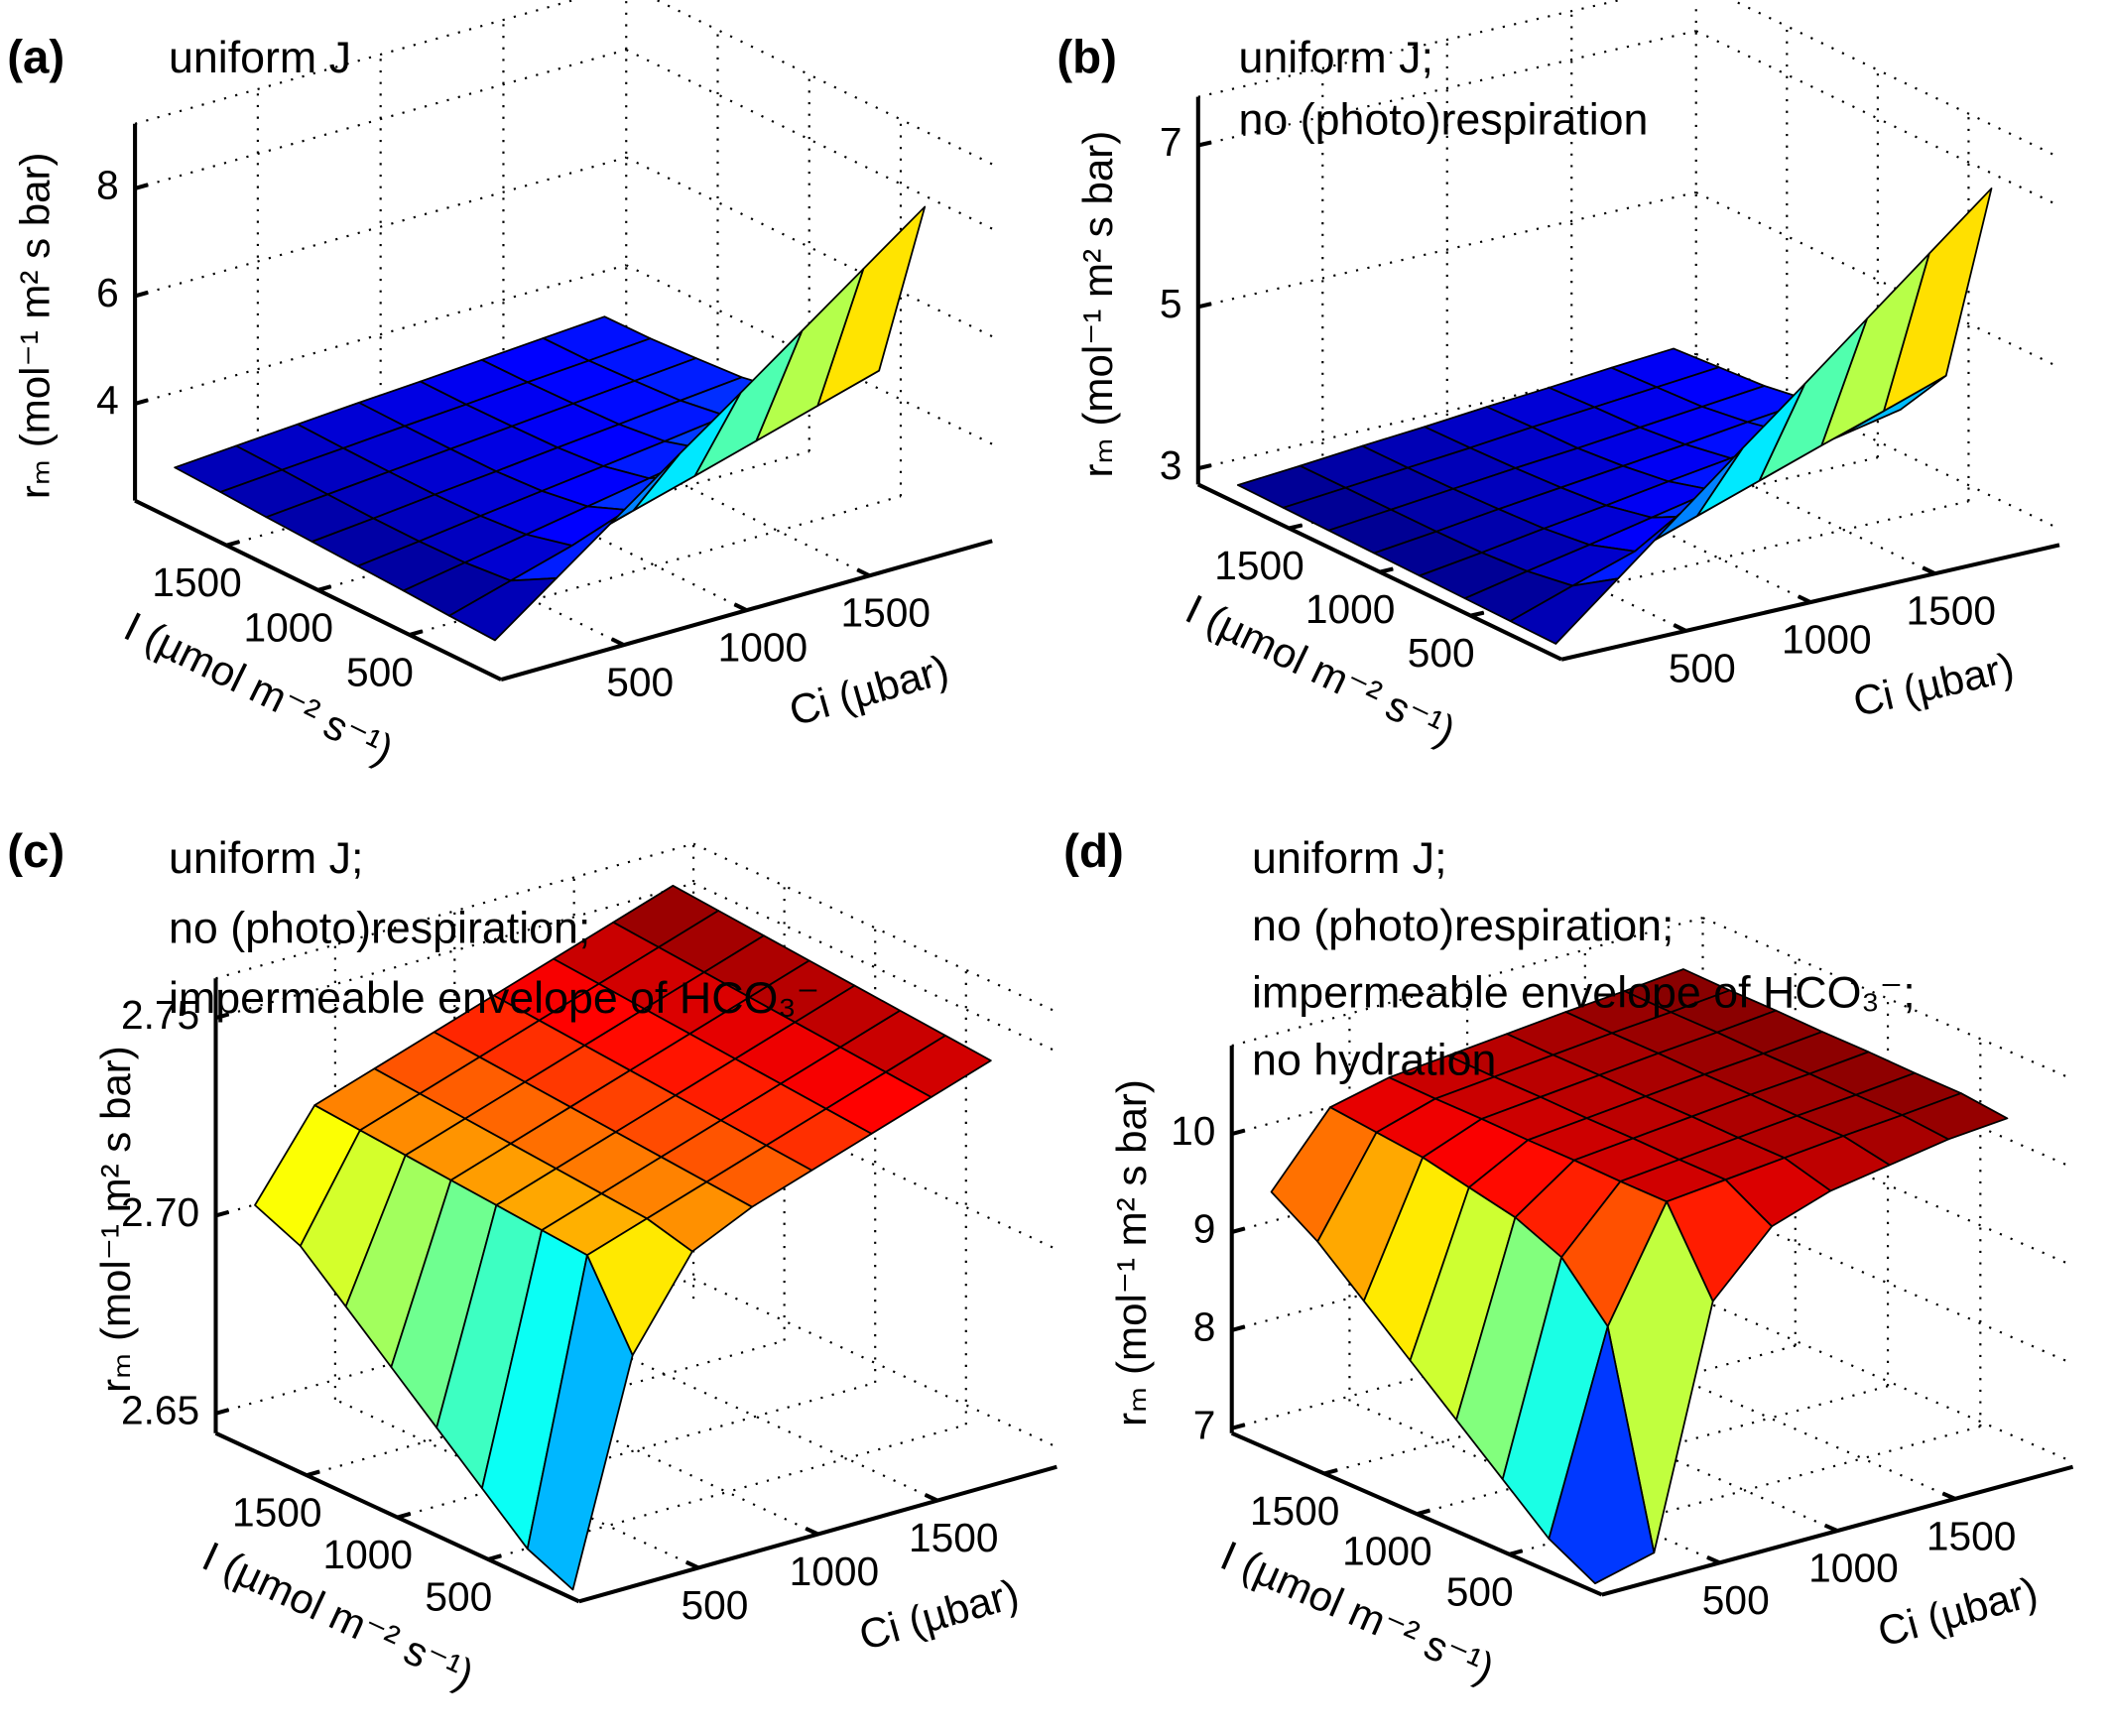 The width and height of the screenshot is (2111, 1736). I want to click on panel-label: (a), so click(35, 58).